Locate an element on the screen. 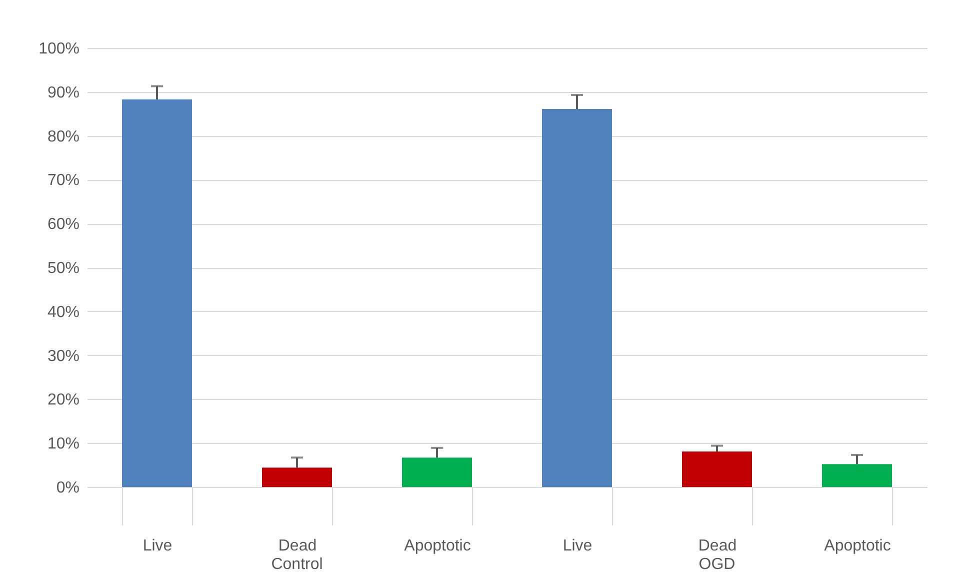  y-tick-label: 100% is located at coordinates (59, 49).